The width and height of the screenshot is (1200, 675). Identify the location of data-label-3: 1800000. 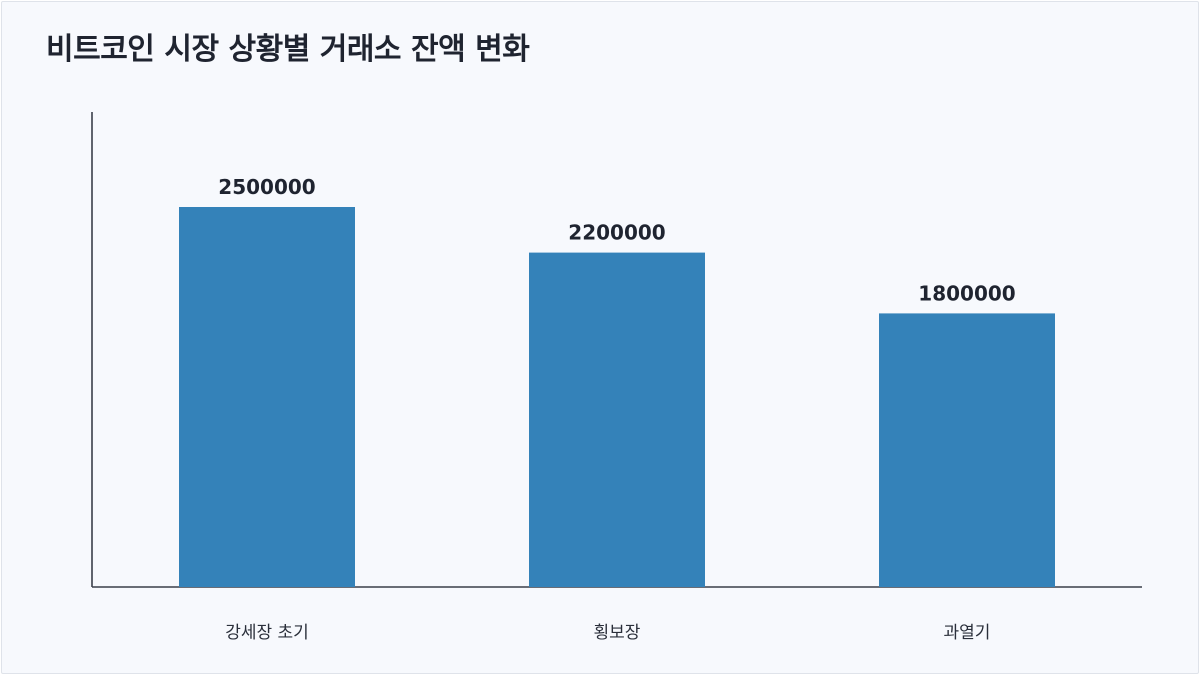
(966, 293).